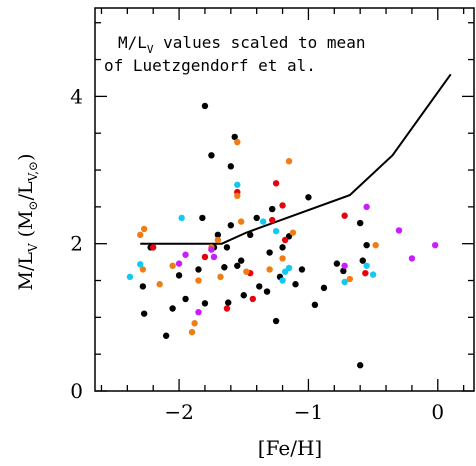 This screenshot has height=466, width=476. Describe the element at coordinates (437, 412) in the screenshot. I see `x-tick-label: 0` at that location.